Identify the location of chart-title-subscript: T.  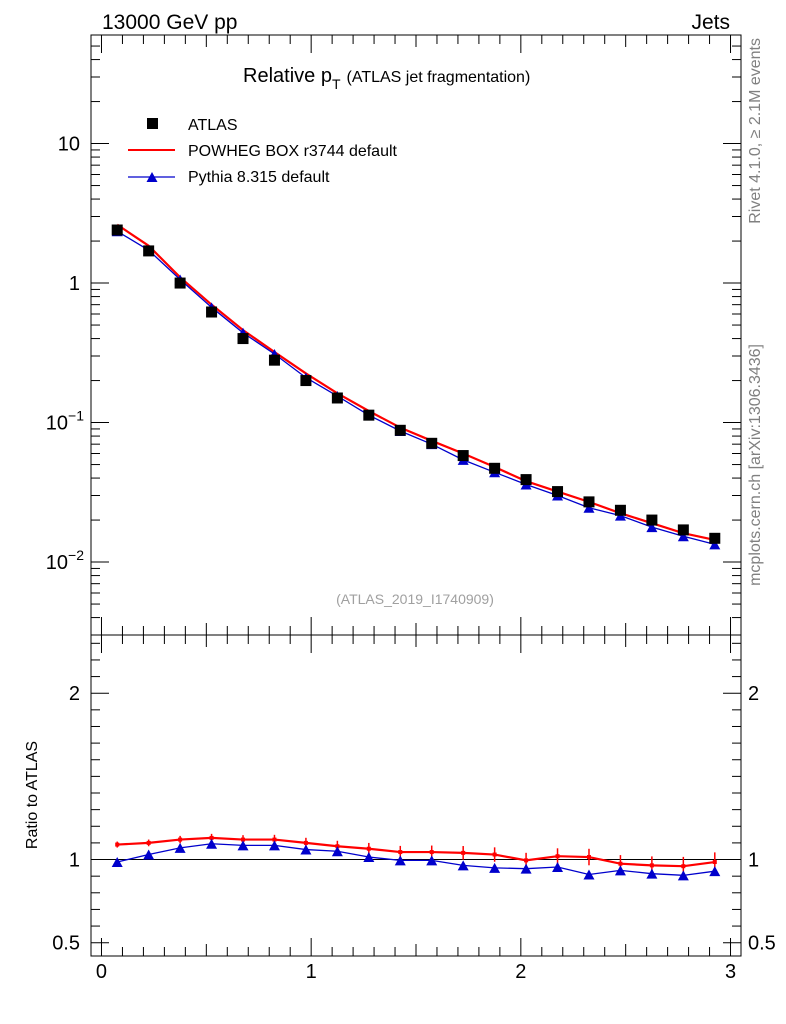
(336, 84).